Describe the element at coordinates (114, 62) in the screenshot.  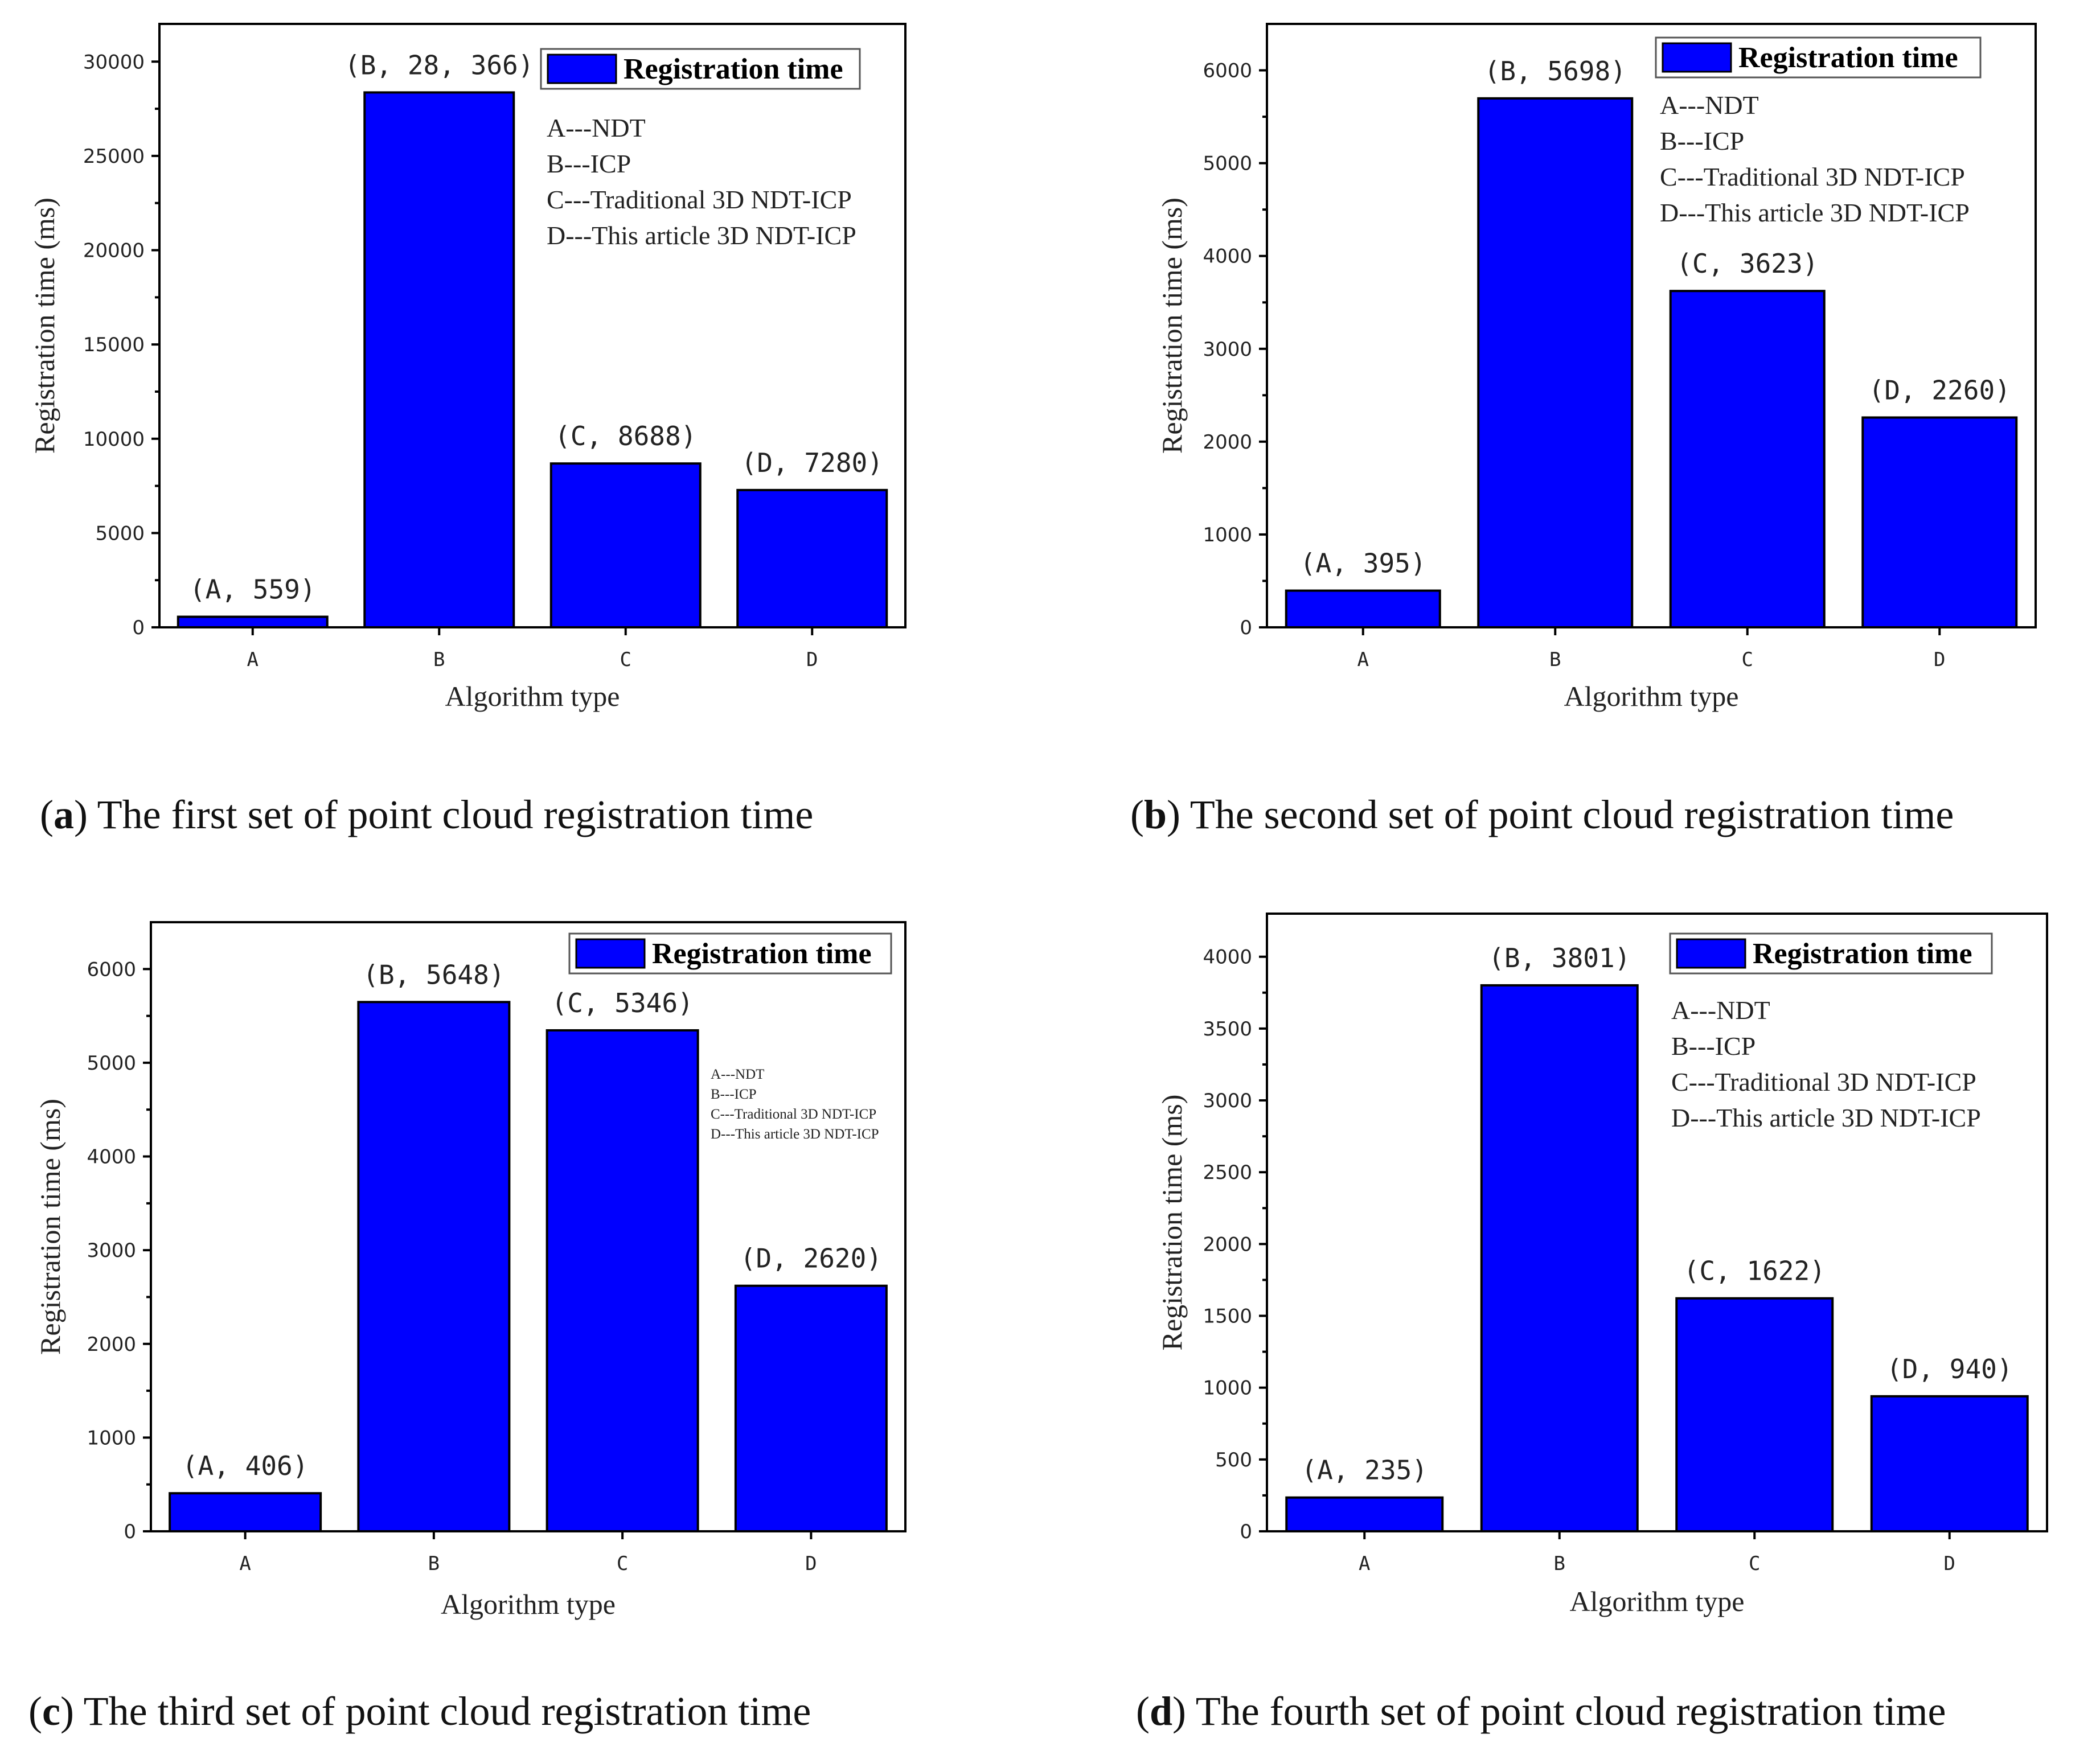
I see `y-tick-label: 30000` at that location.